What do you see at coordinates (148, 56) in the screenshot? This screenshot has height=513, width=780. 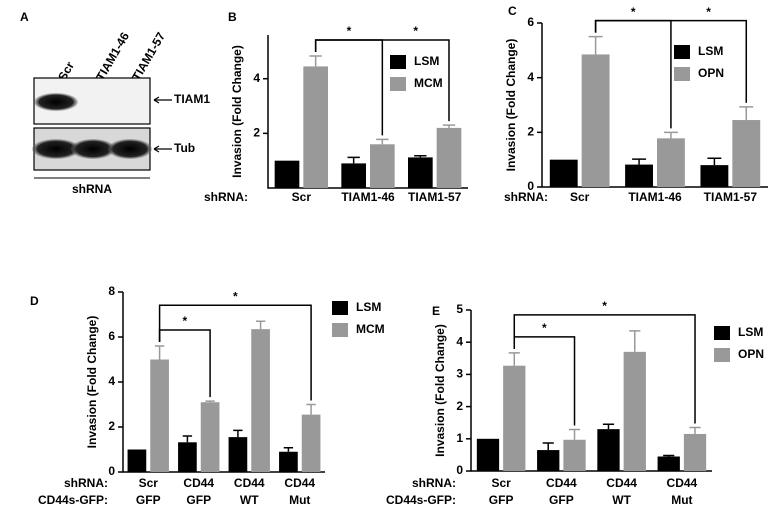 I see `lane-label: TIAM1-57` at bounding box center [148, 56].